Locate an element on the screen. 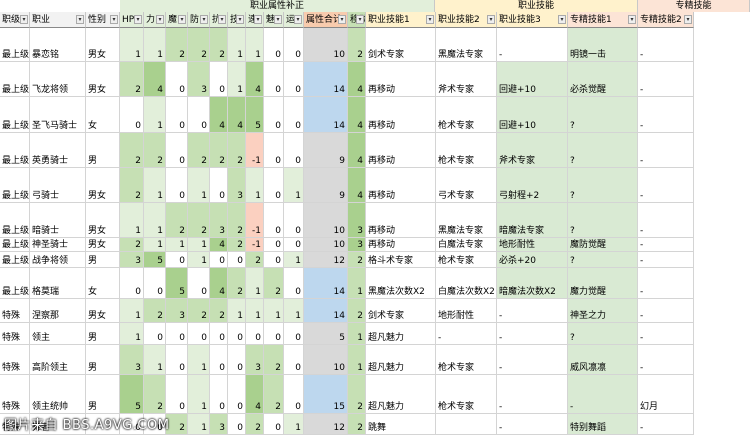 This screenshot has height=435, width=750. cell-str: 0 is located at coordinates (155, 283).